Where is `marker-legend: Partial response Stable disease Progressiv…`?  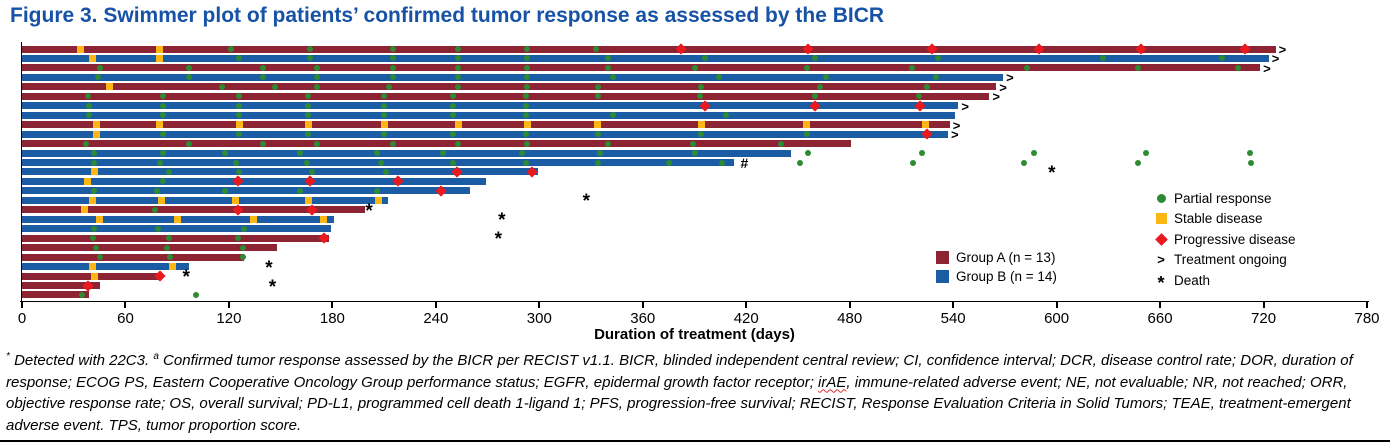 marker-legend: Partial response Stable disease Progressiv… is located at coordinates (1263, 240).